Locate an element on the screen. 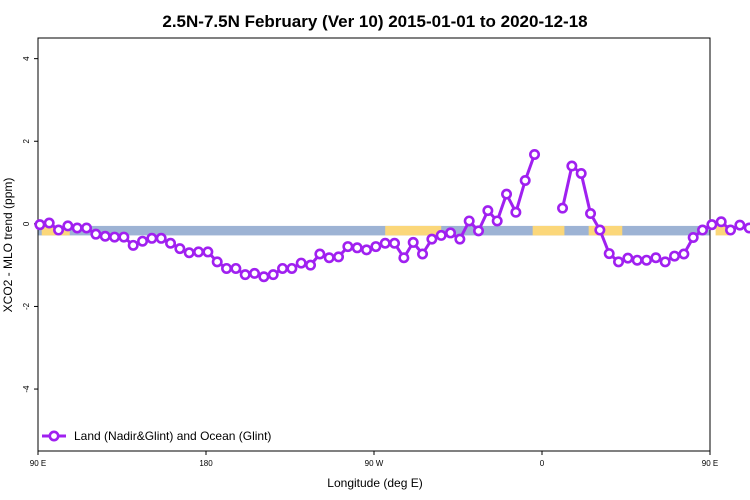 This screenshot has width=750, height=500. surface-band is located at coordinates (383, 230).